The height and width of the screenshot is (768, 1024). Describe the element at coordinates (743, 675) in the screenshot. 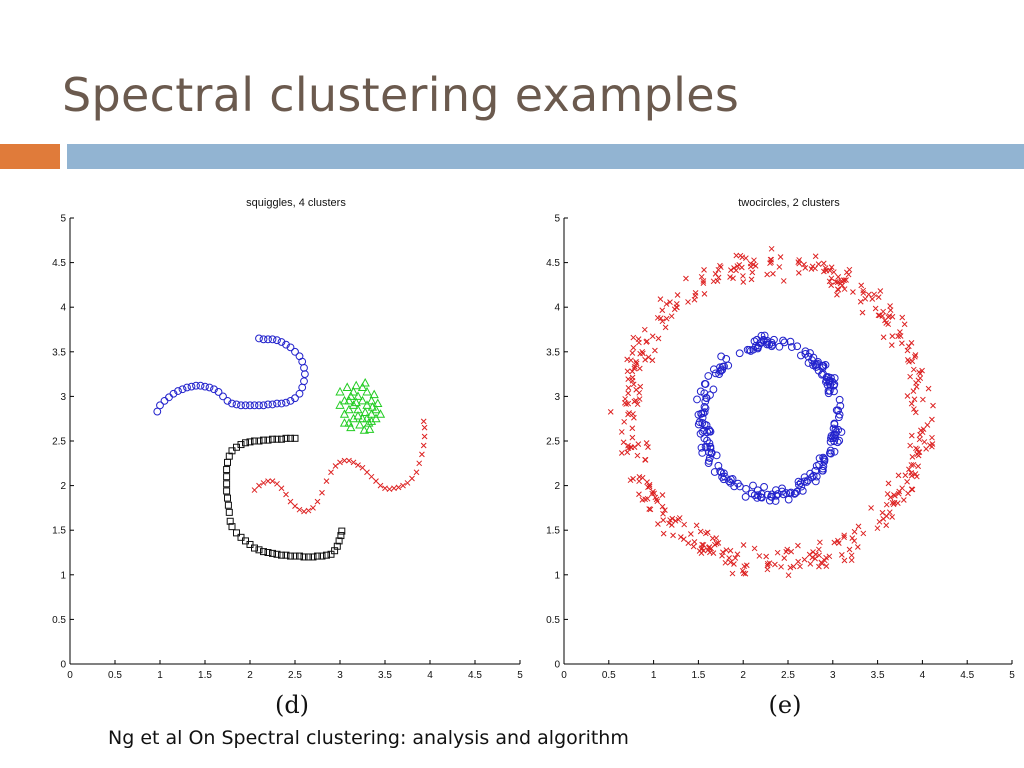

I see `x-tick-label: 2` at that location.